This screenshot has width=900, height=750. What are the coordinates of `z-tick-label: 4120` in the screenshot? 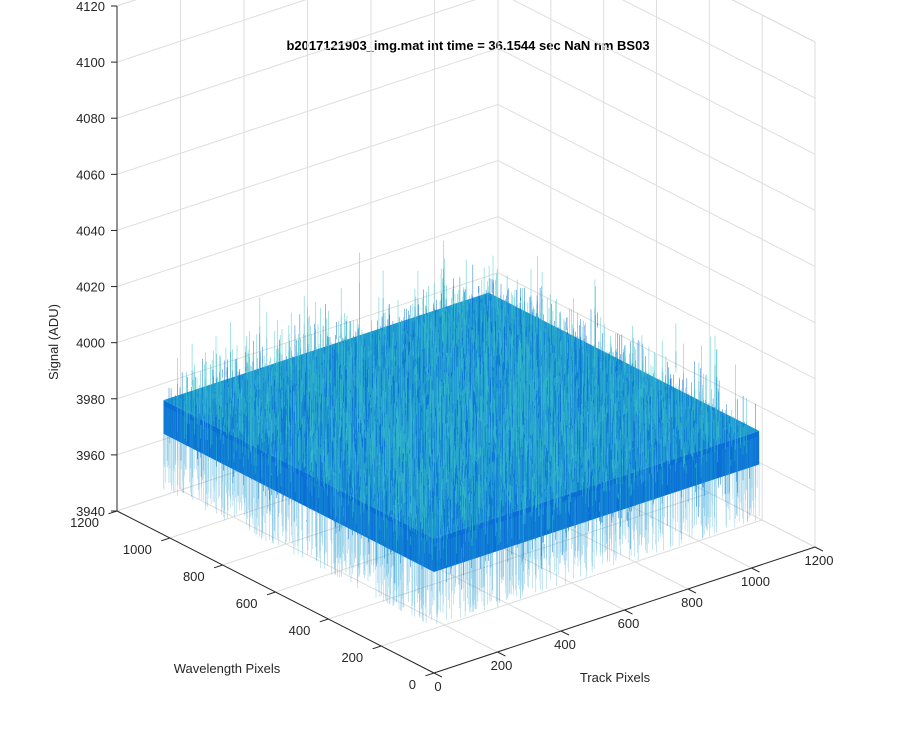 It's located at (90, 7).